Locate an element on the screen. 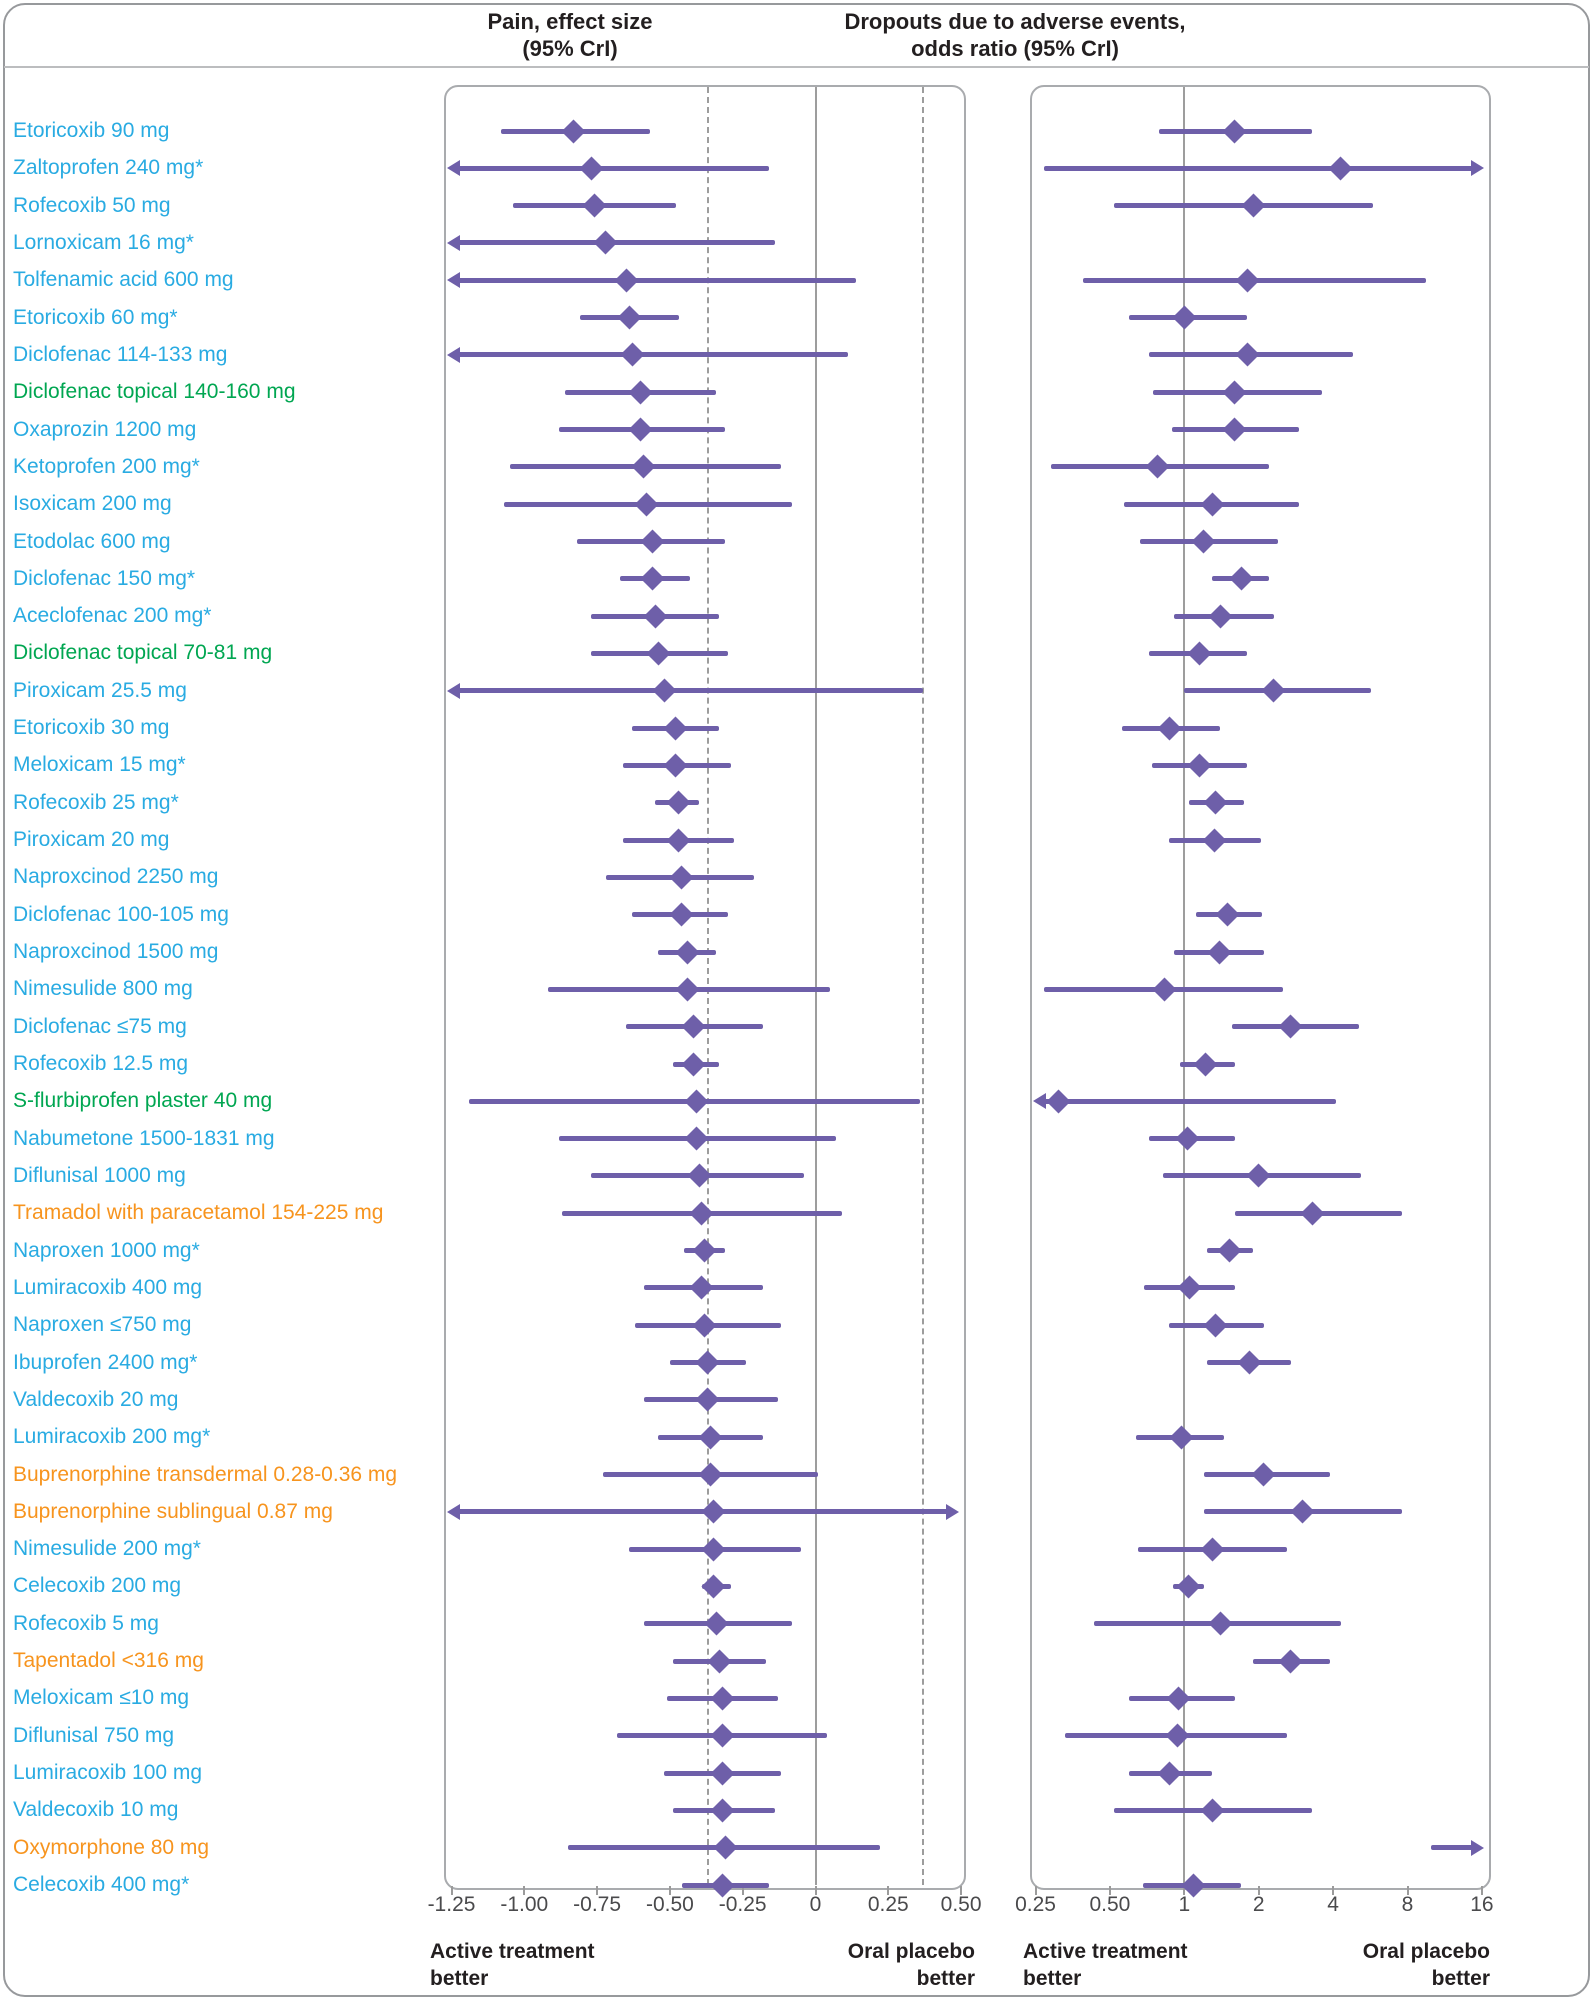 The width and height of the screenshot is (1593, 2000). axis-tick-label-pain-7: 0.50 is located at coordinates (961, 1904).